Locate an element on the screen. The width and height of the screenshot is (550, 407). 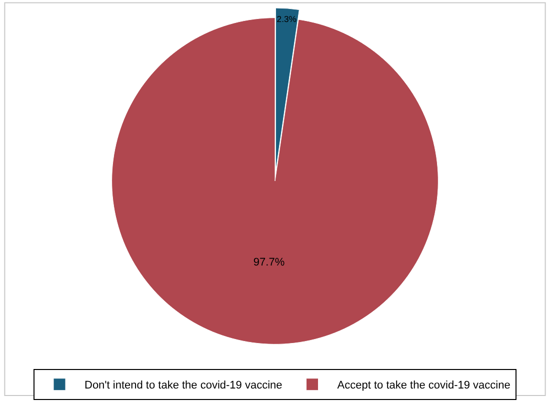
legend-label: Accept to take the covid-19 vaccine is located at coordinates (423, 386).